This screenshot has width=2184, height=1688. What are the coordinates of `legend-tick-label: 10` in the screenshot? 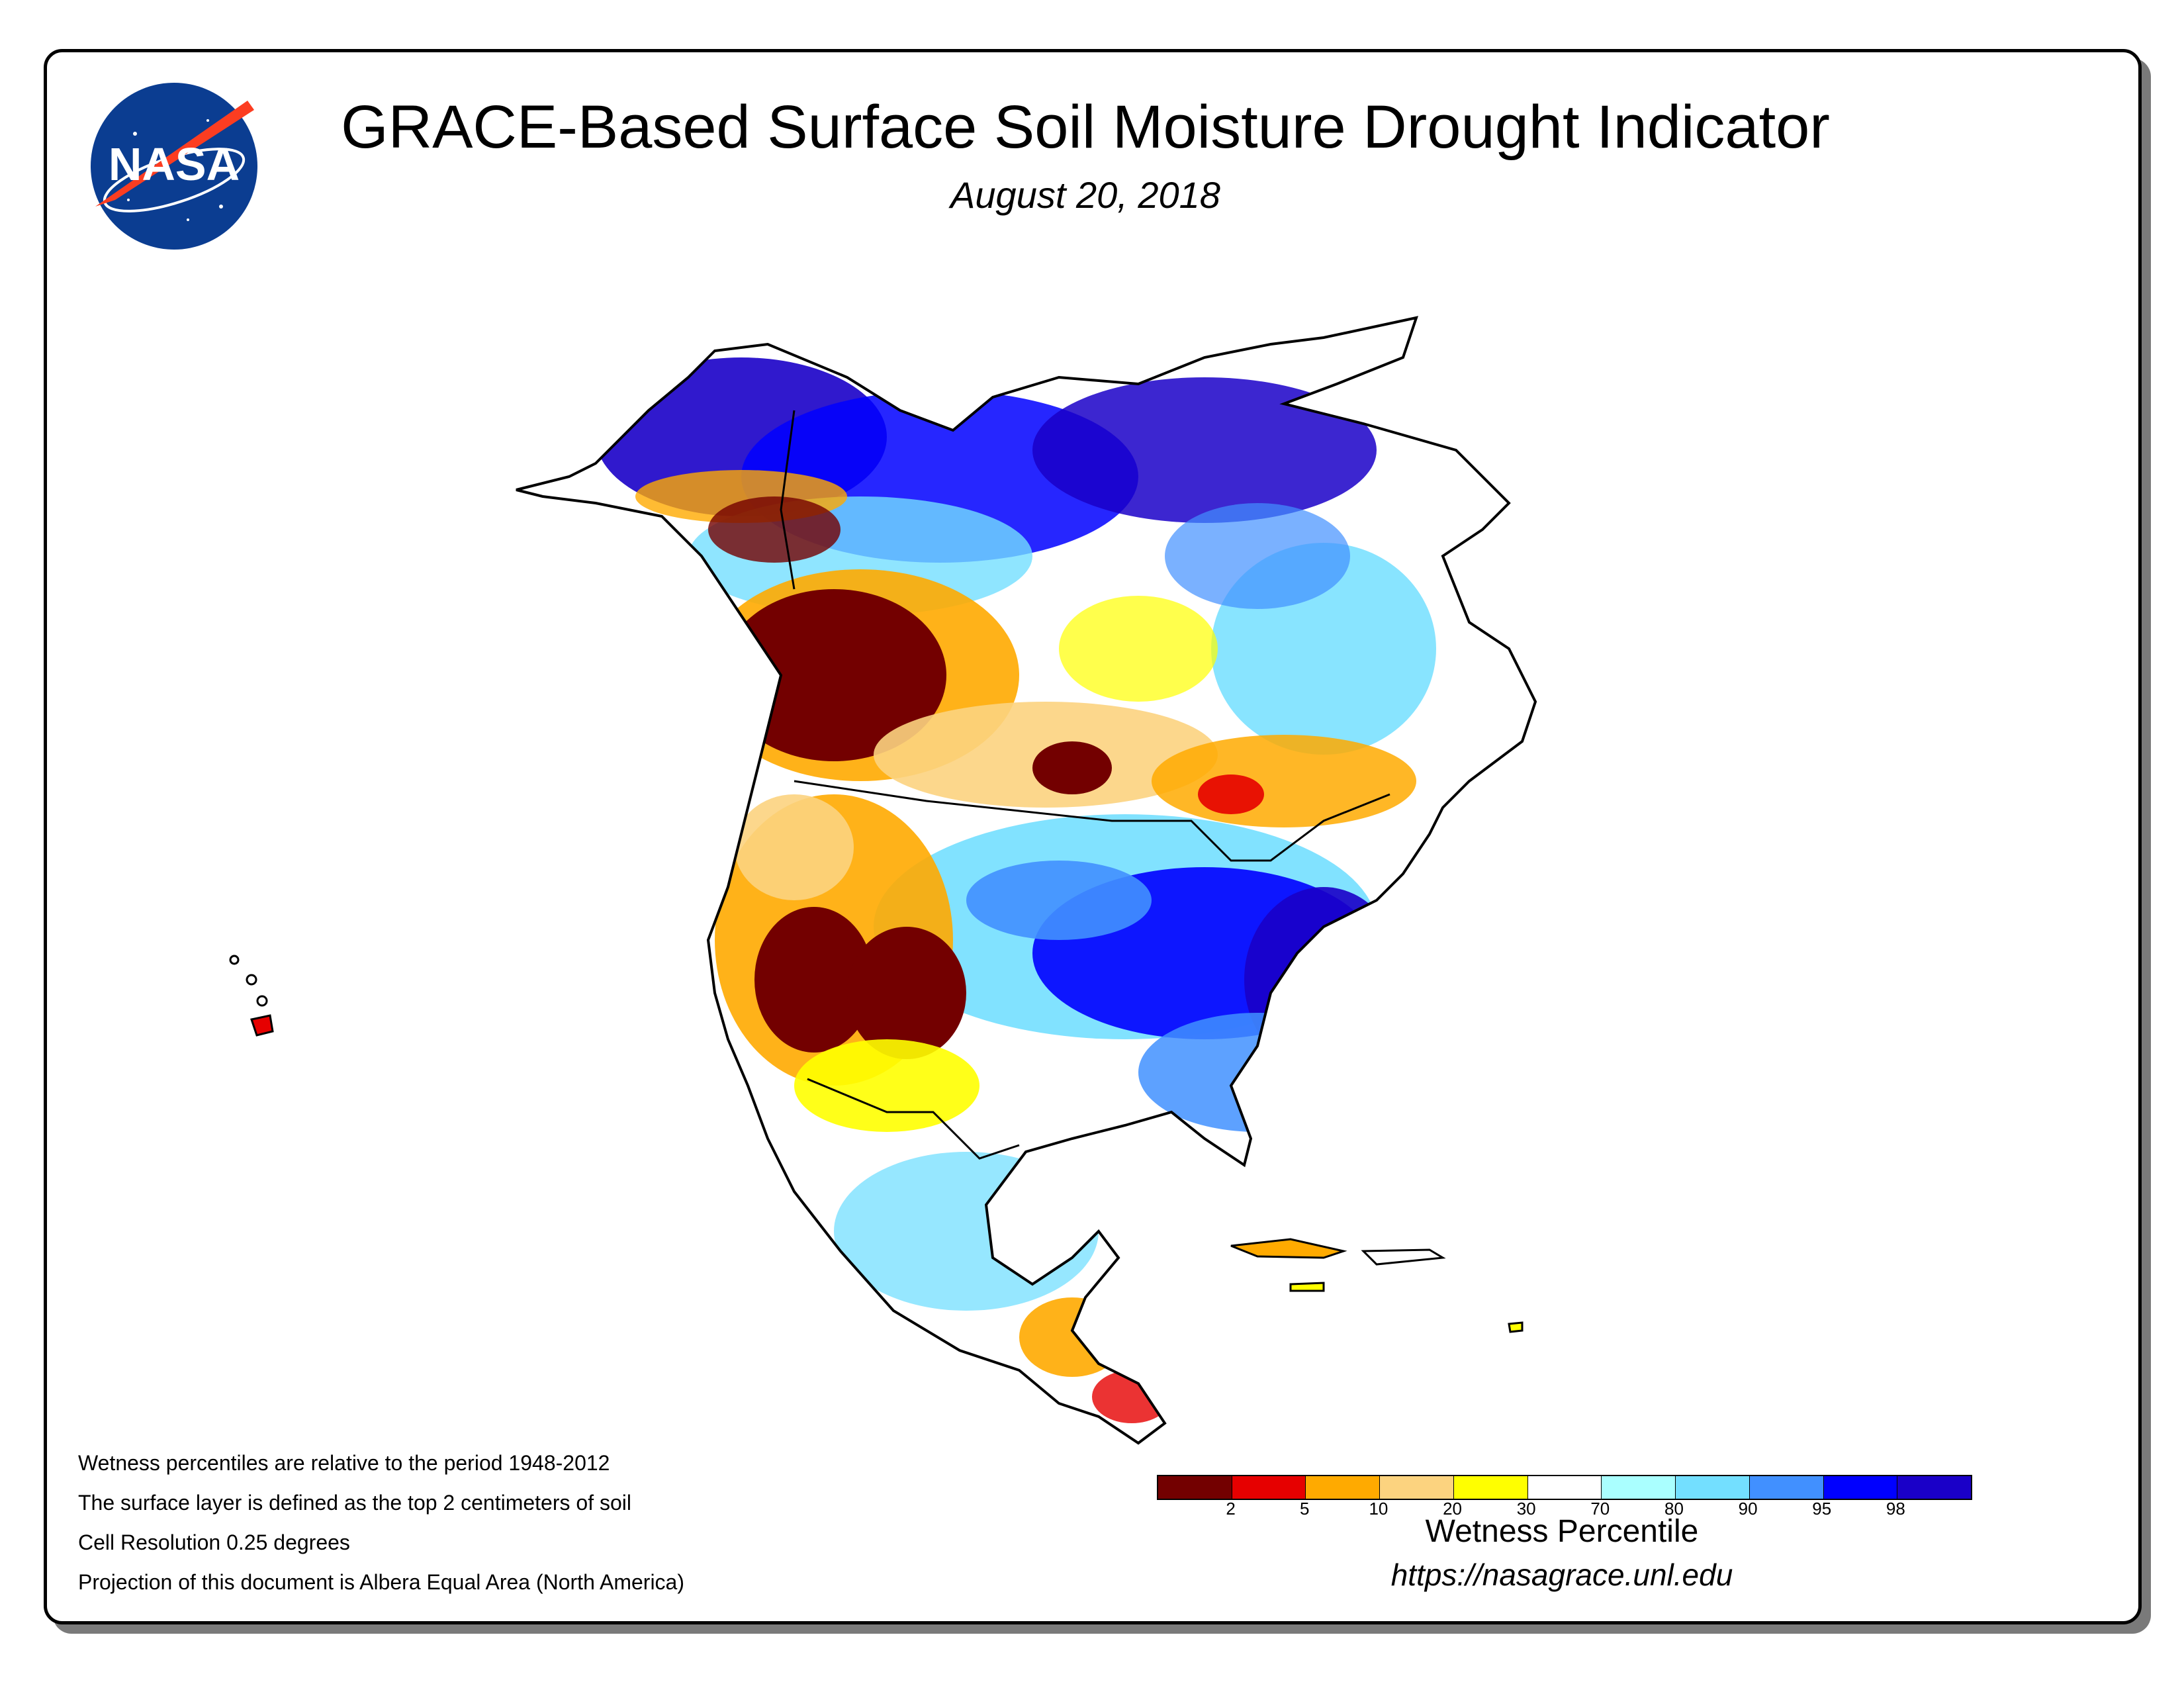 It's located at (1379, 1509).